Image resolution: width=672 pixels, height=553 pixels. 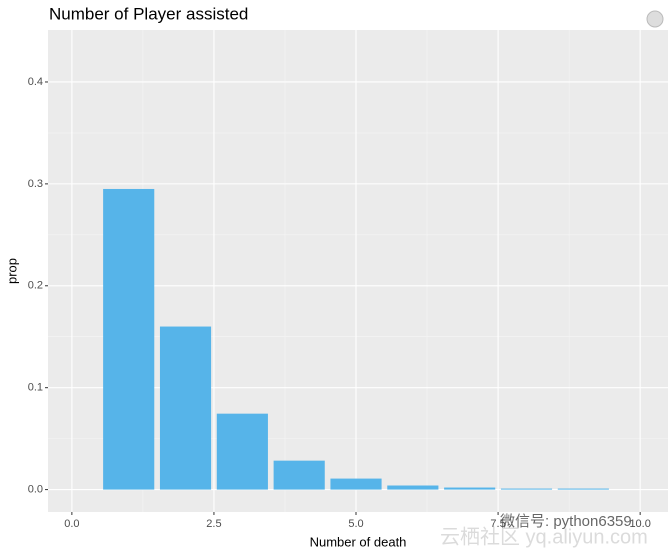 What do you see at coordinates (566, 521) in the screenshot?
I see `watermark-id: 微信号: python6359` at bounding box center [566, 521].